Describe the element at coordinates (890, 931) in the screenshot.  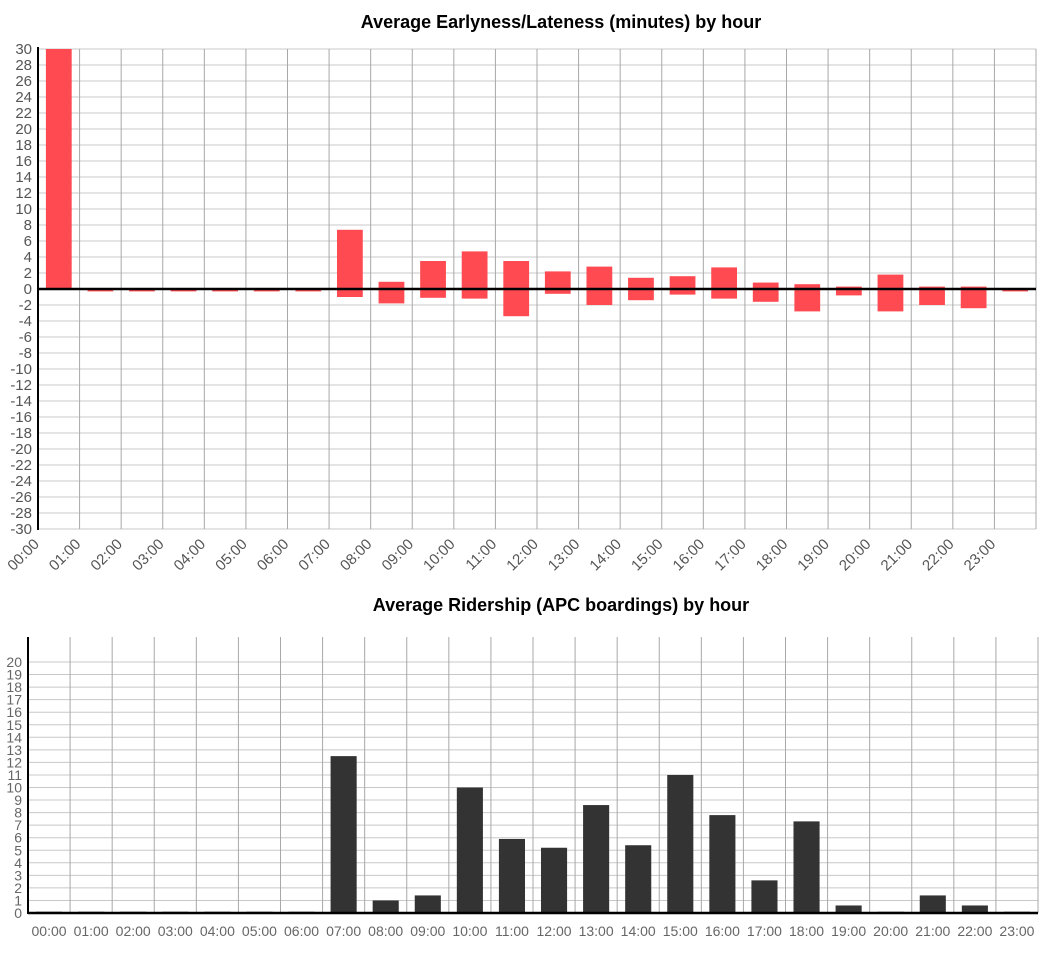
I see `ridership-x-tick-label: 20:00` at that location.